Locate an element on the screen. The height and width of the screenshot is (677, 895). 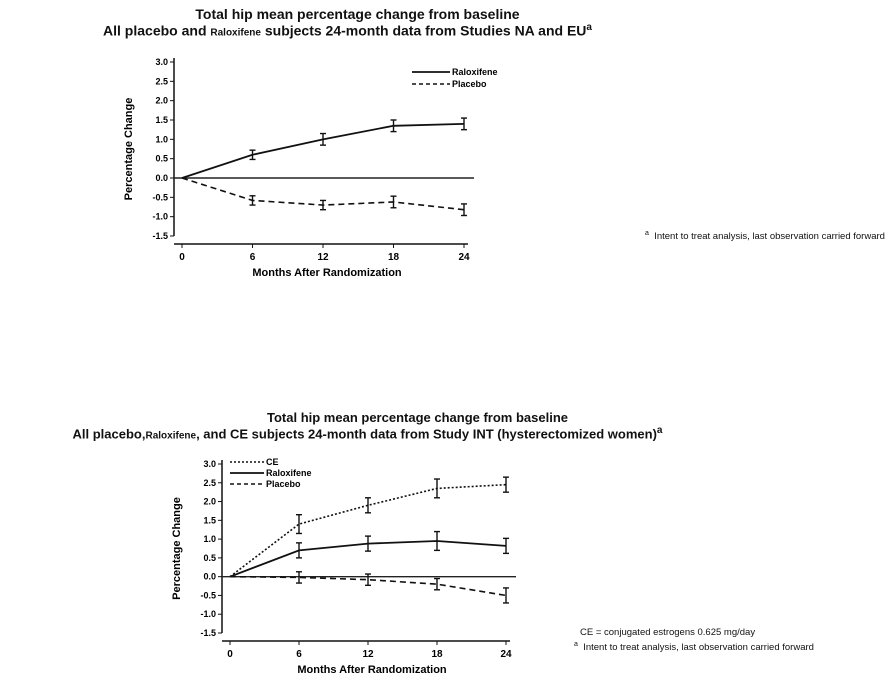
chart-2-legend-placebo-label: Placebo is located at coordinates (283, 484).